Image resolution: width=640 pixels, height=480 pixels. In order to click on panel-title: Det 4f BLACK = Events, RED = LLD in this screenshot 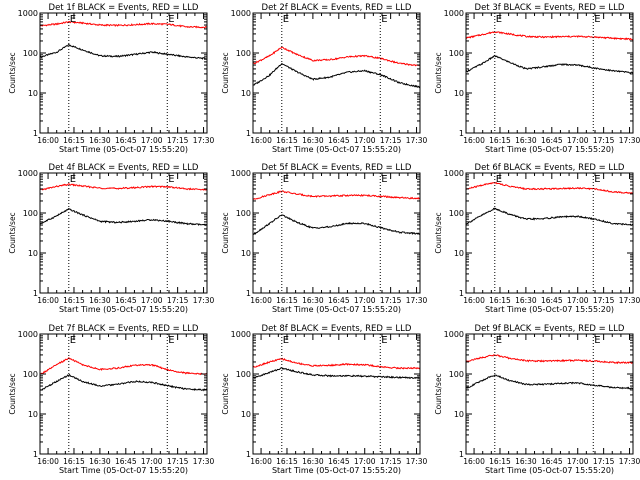, I will do `click(124, 168)`.